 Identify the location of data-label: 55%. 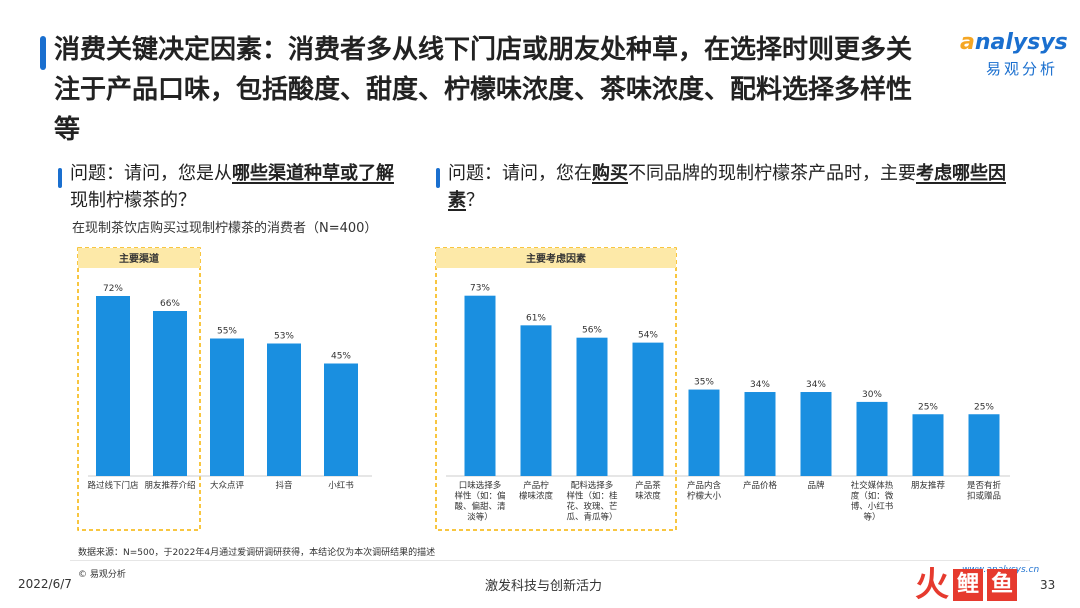
(227, 332).